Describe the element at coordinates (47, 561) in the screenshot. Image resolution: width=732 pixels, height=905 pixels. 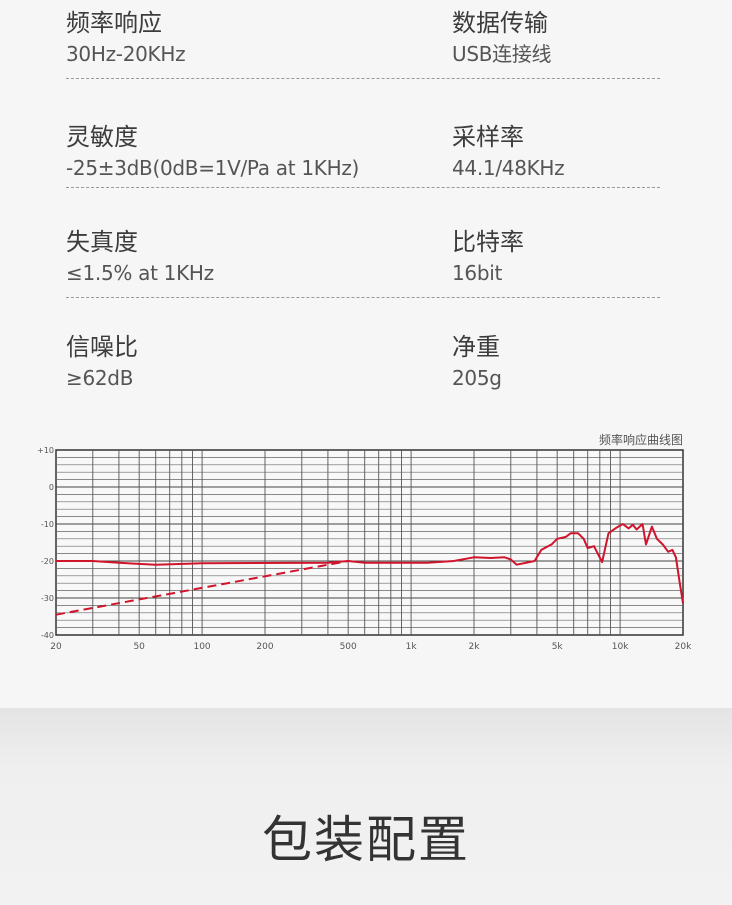
I see `y-tick-label: -20` at that location.